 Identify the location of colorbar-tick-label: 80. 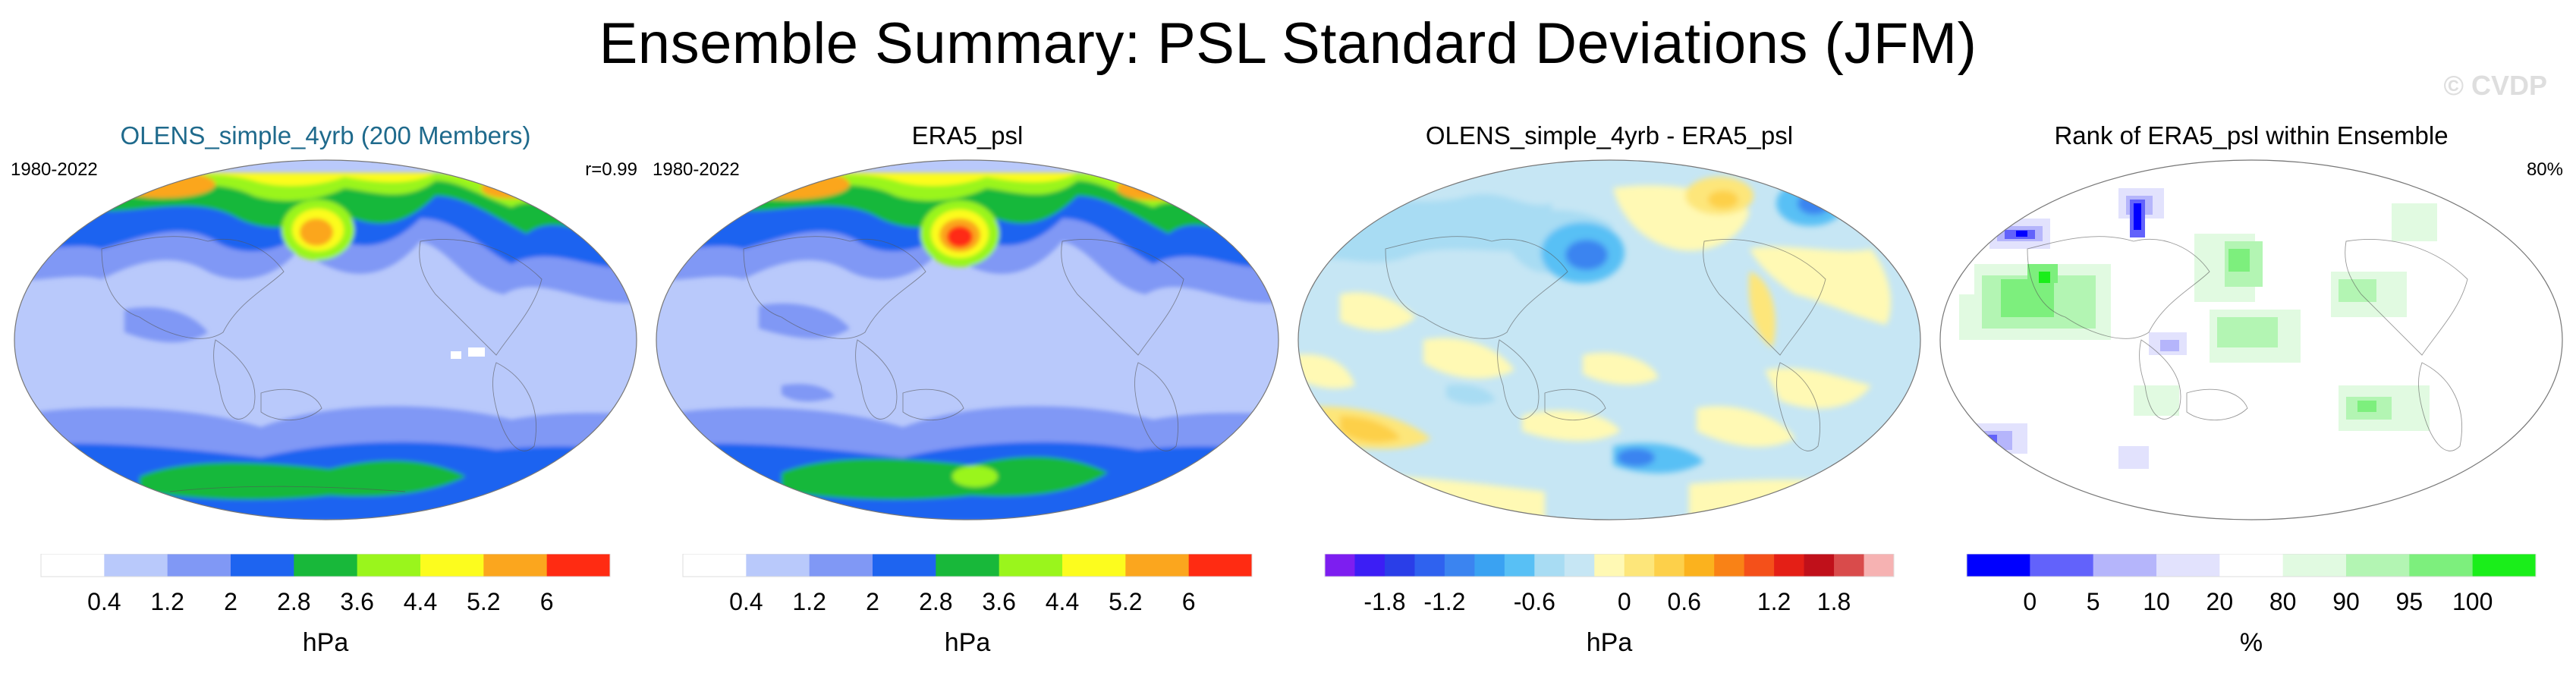
(2283, 601).